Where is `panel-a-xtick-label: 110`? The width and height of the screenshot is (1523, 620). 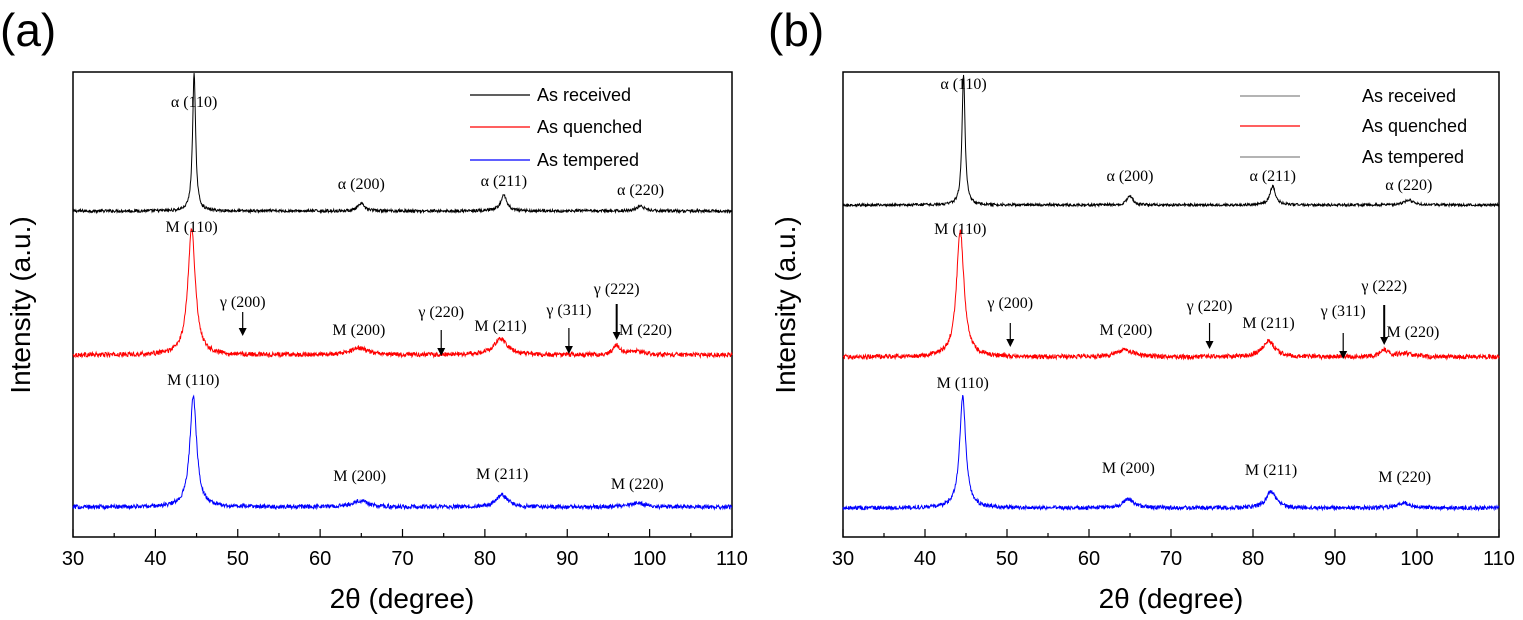
panel-a-xtick-label: 110 is located at coordinates (732, 559).